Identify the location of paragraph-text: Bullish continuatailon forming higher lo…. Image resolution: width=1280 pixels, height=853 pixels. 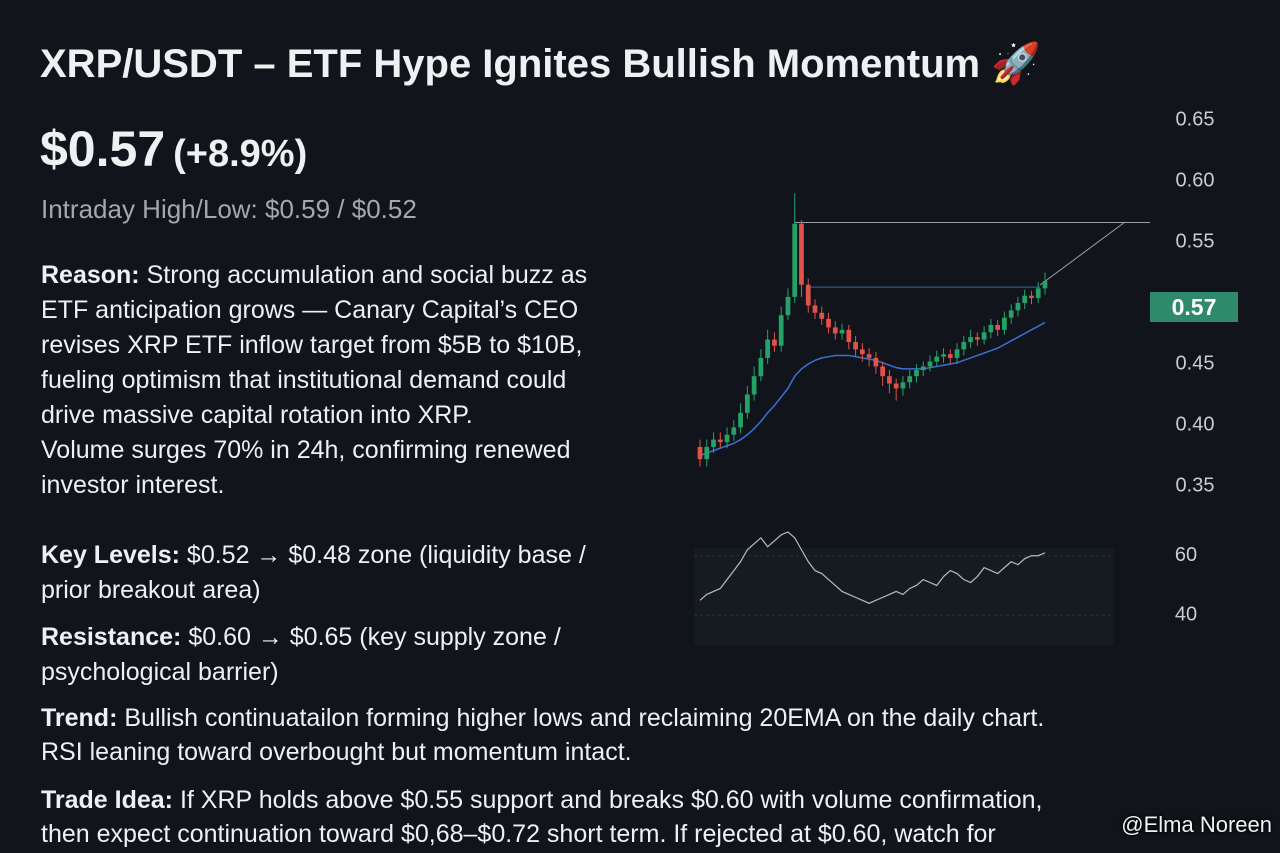
(584, 718).